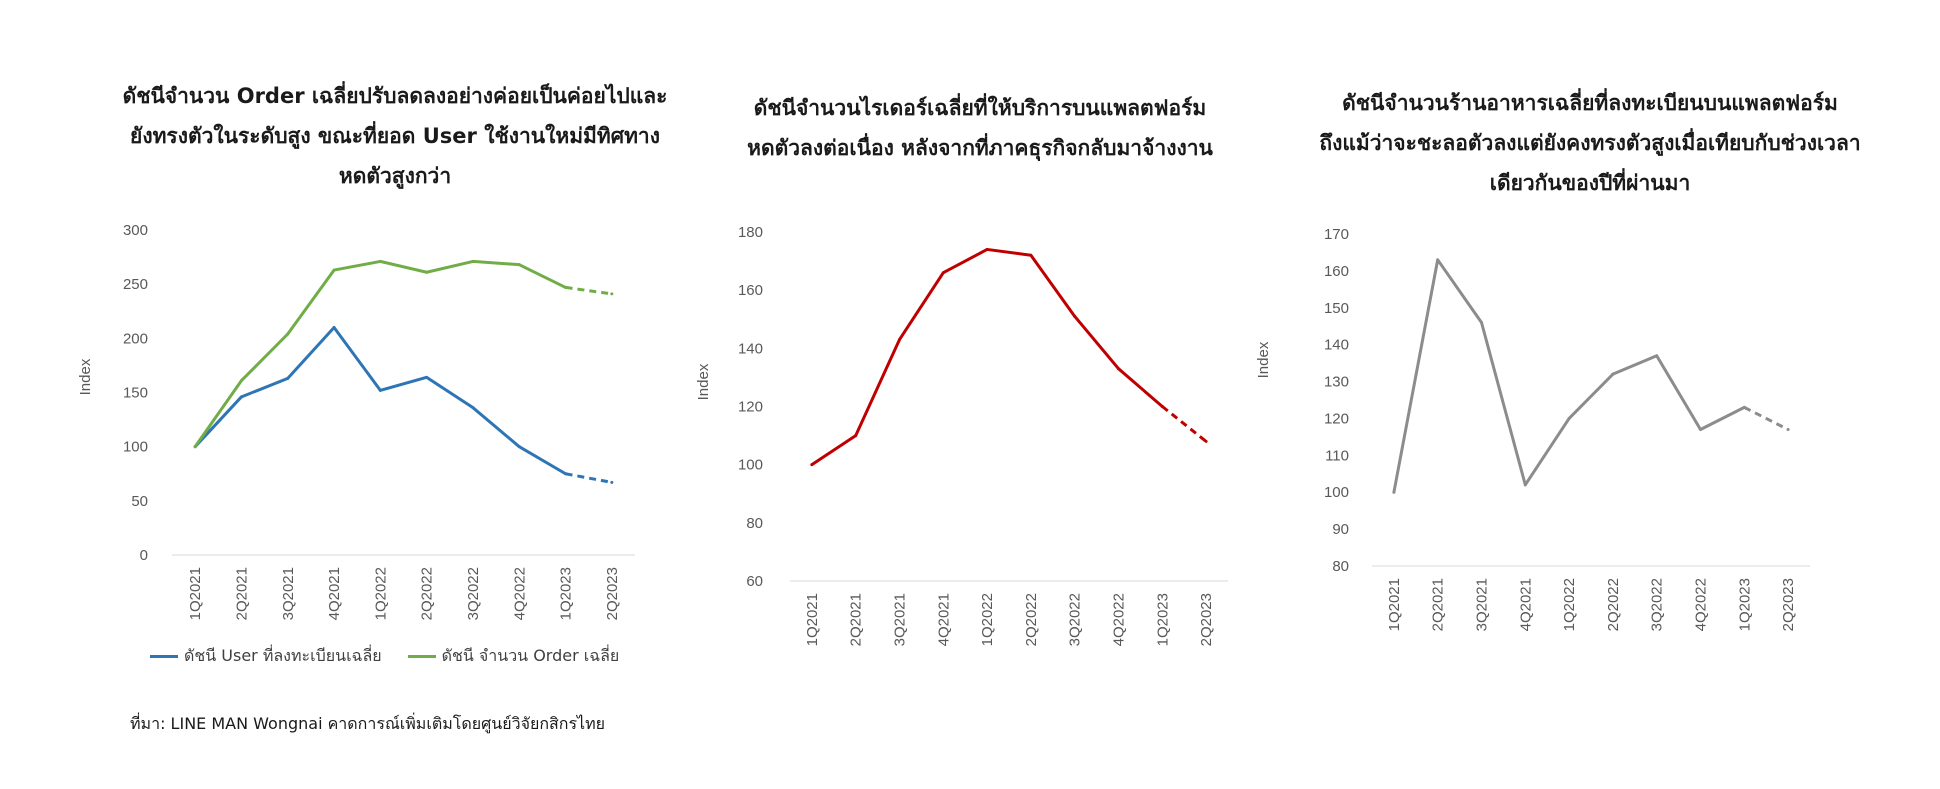 The image size is (1940, 789). What do you see at coordinates (135, 284) in the screenshot?
I see `y-tick-label: 250` at bounding box center [135, 284].